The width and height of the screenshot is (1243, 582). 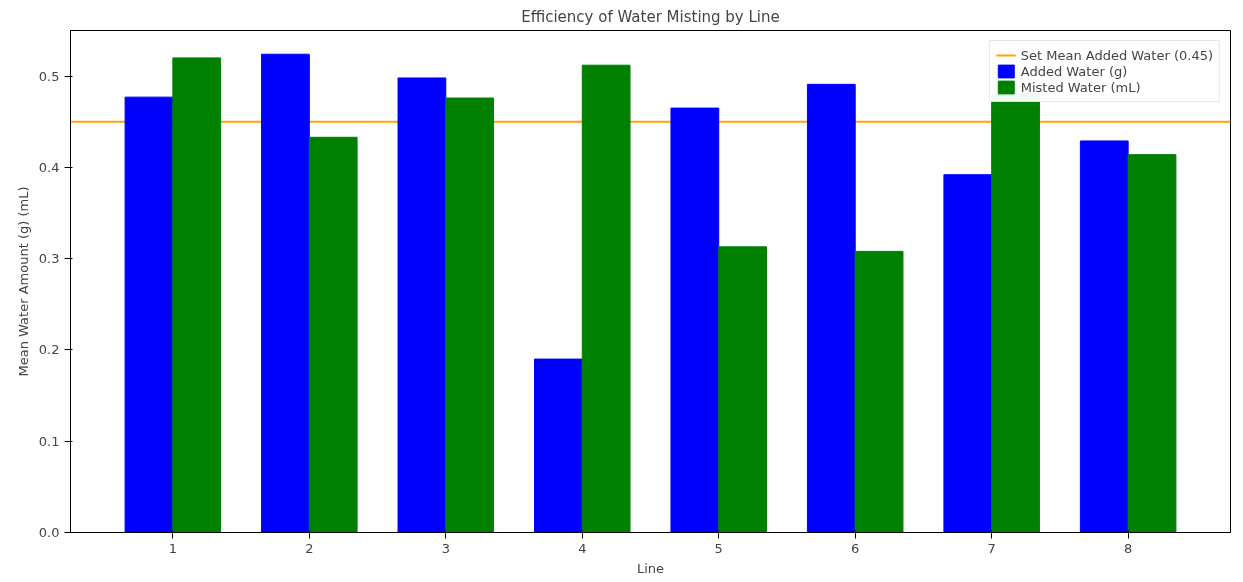 I want to click on y-tick-label: 0.5, so click(x=49, y=76).